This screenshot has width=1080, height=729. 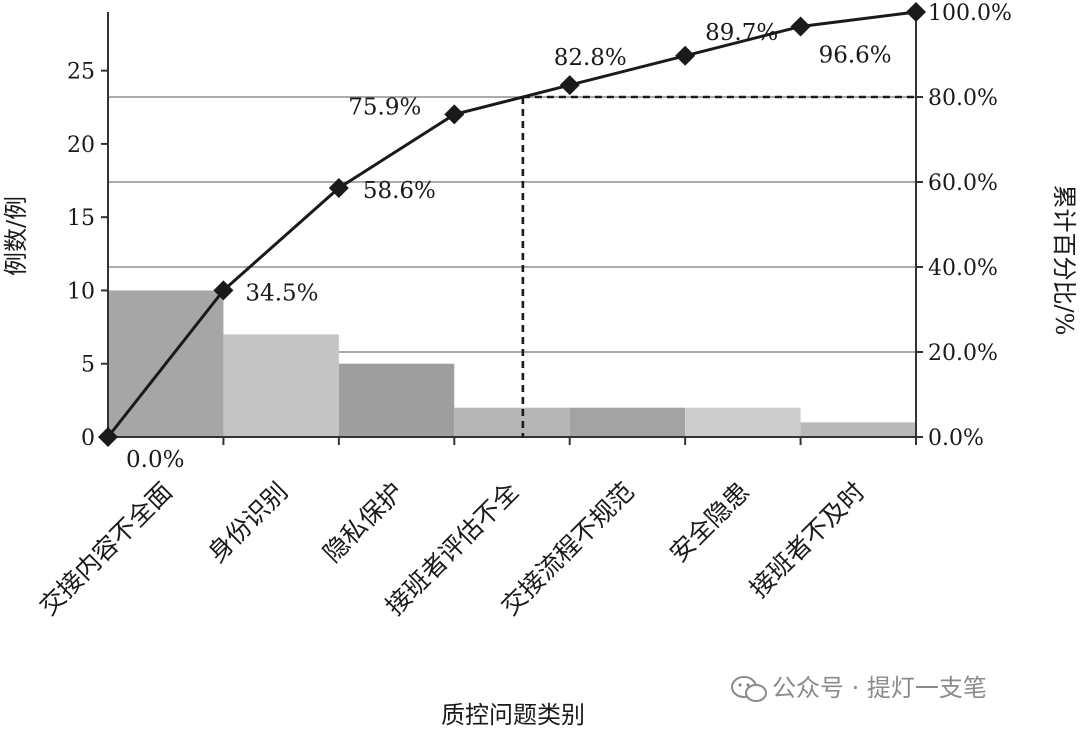 I want to click on wechat-icon, so click(x=749, y=689).